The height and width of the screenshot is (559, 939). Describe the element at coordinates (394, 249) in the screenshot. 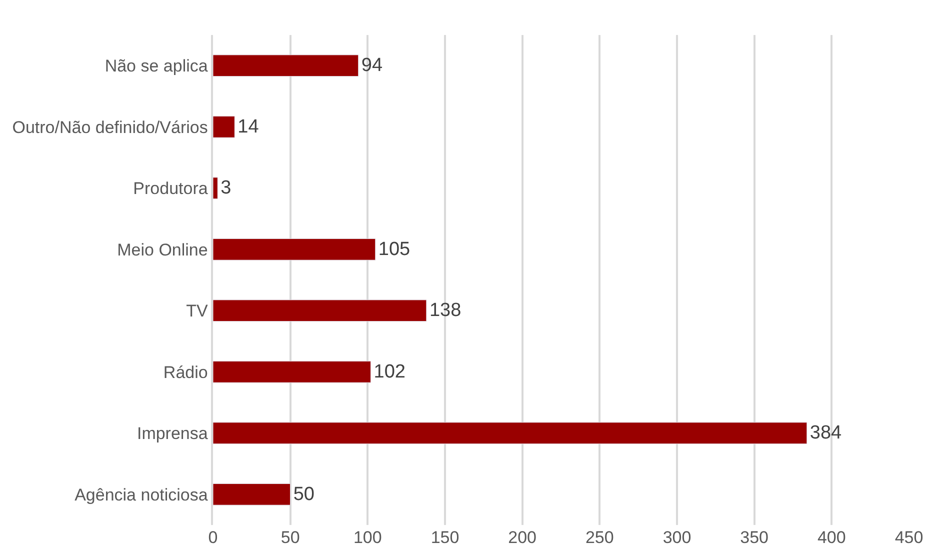

I see `data-label: 105` at that location.